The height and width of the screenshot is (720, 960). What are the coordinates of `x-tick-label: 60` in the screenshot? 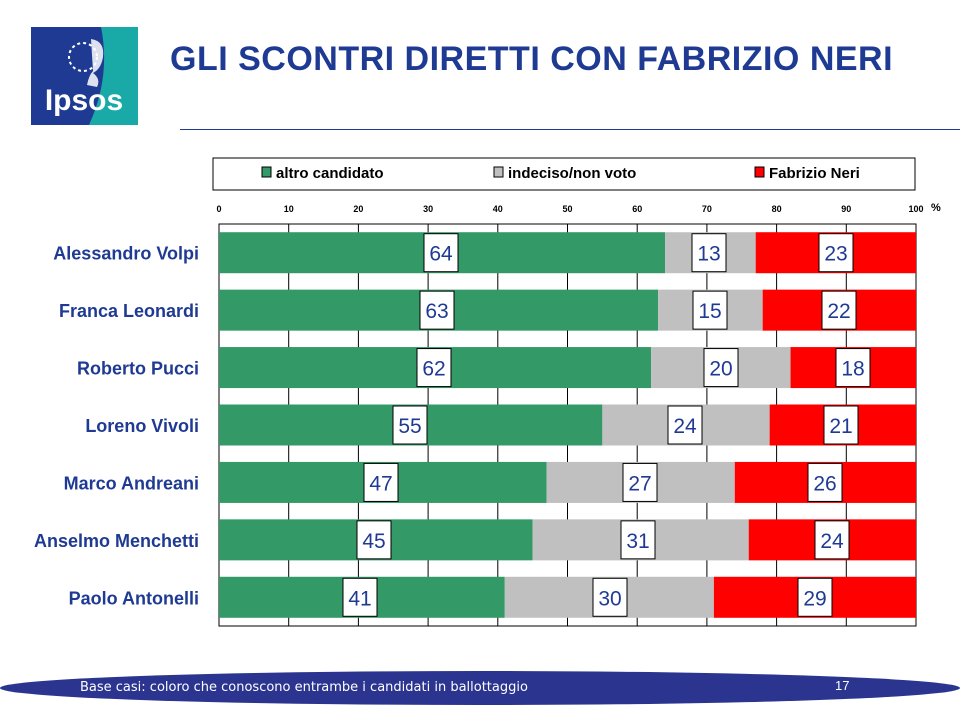 It's located at (637, 209).